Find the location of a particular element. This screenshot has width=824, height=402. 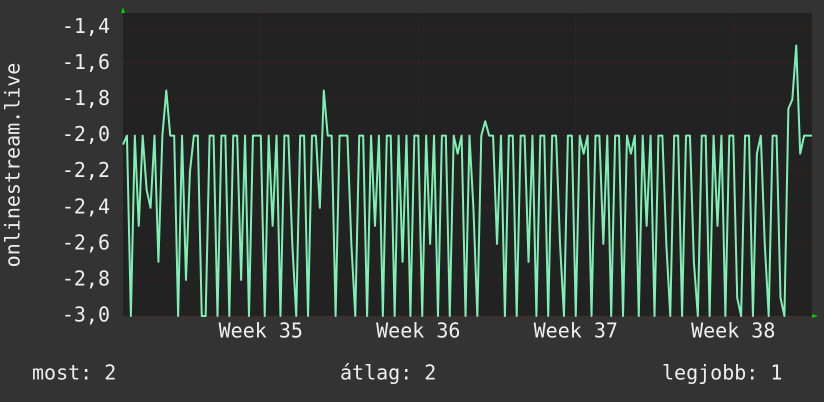

x-tick-label: Week 37 is located at coordinates (576, 331).